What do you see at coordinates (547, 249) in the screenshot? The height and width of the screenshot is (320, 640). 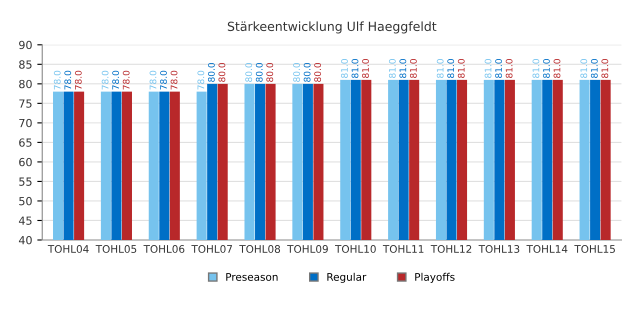 I see `x-tick-label: TOHL14` at bounding box center [547, 249].